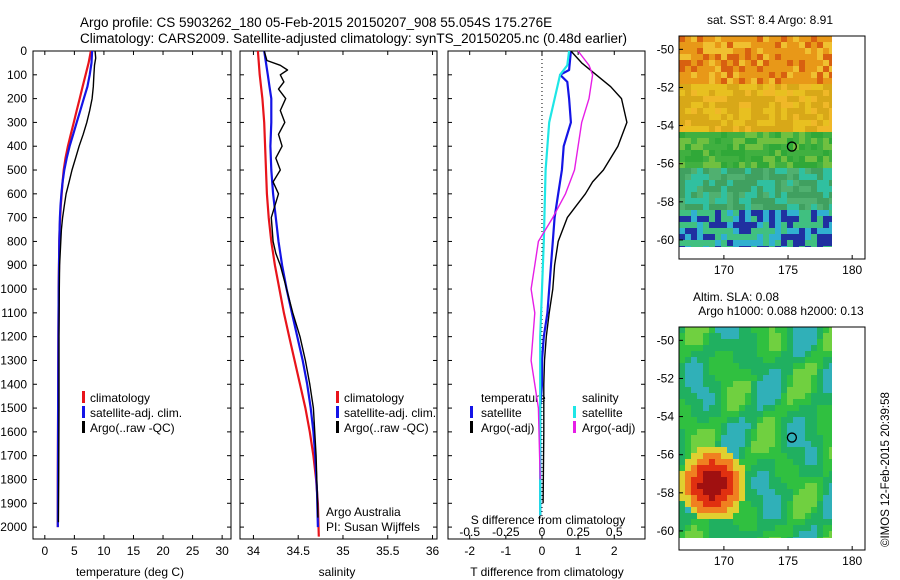 The width and height of the screenshot is (900, 580). What do you see at coordinates (17, 146) in the screenshot?
I see `depth-tick-label: 400` at bounding box center [17, 146].